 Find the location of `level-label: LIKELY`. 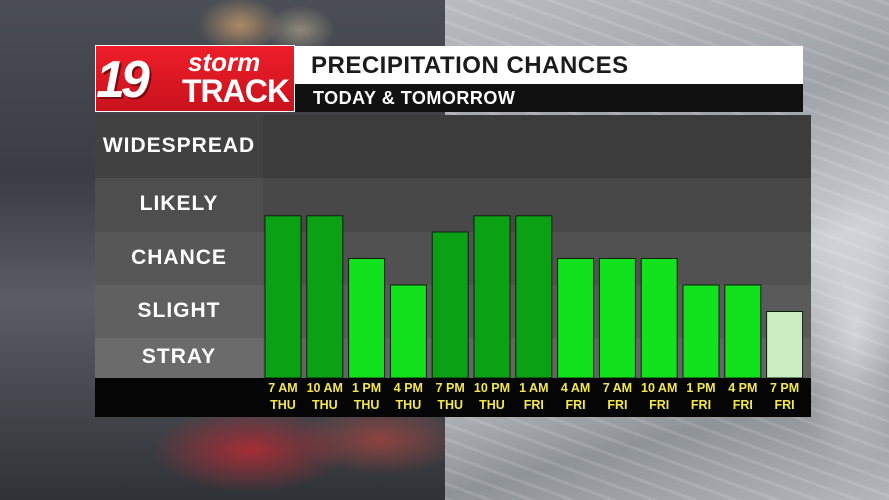

level-label: LIKELY is located at coordinates (179, 203).